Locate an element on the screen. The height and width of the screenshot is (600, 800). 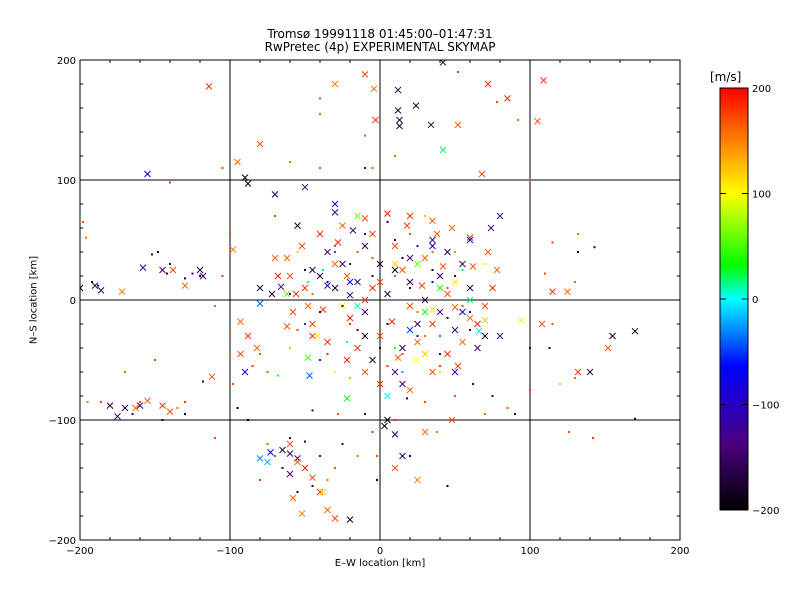
y-tick-label: 0 is located at coordinates (73, 301).